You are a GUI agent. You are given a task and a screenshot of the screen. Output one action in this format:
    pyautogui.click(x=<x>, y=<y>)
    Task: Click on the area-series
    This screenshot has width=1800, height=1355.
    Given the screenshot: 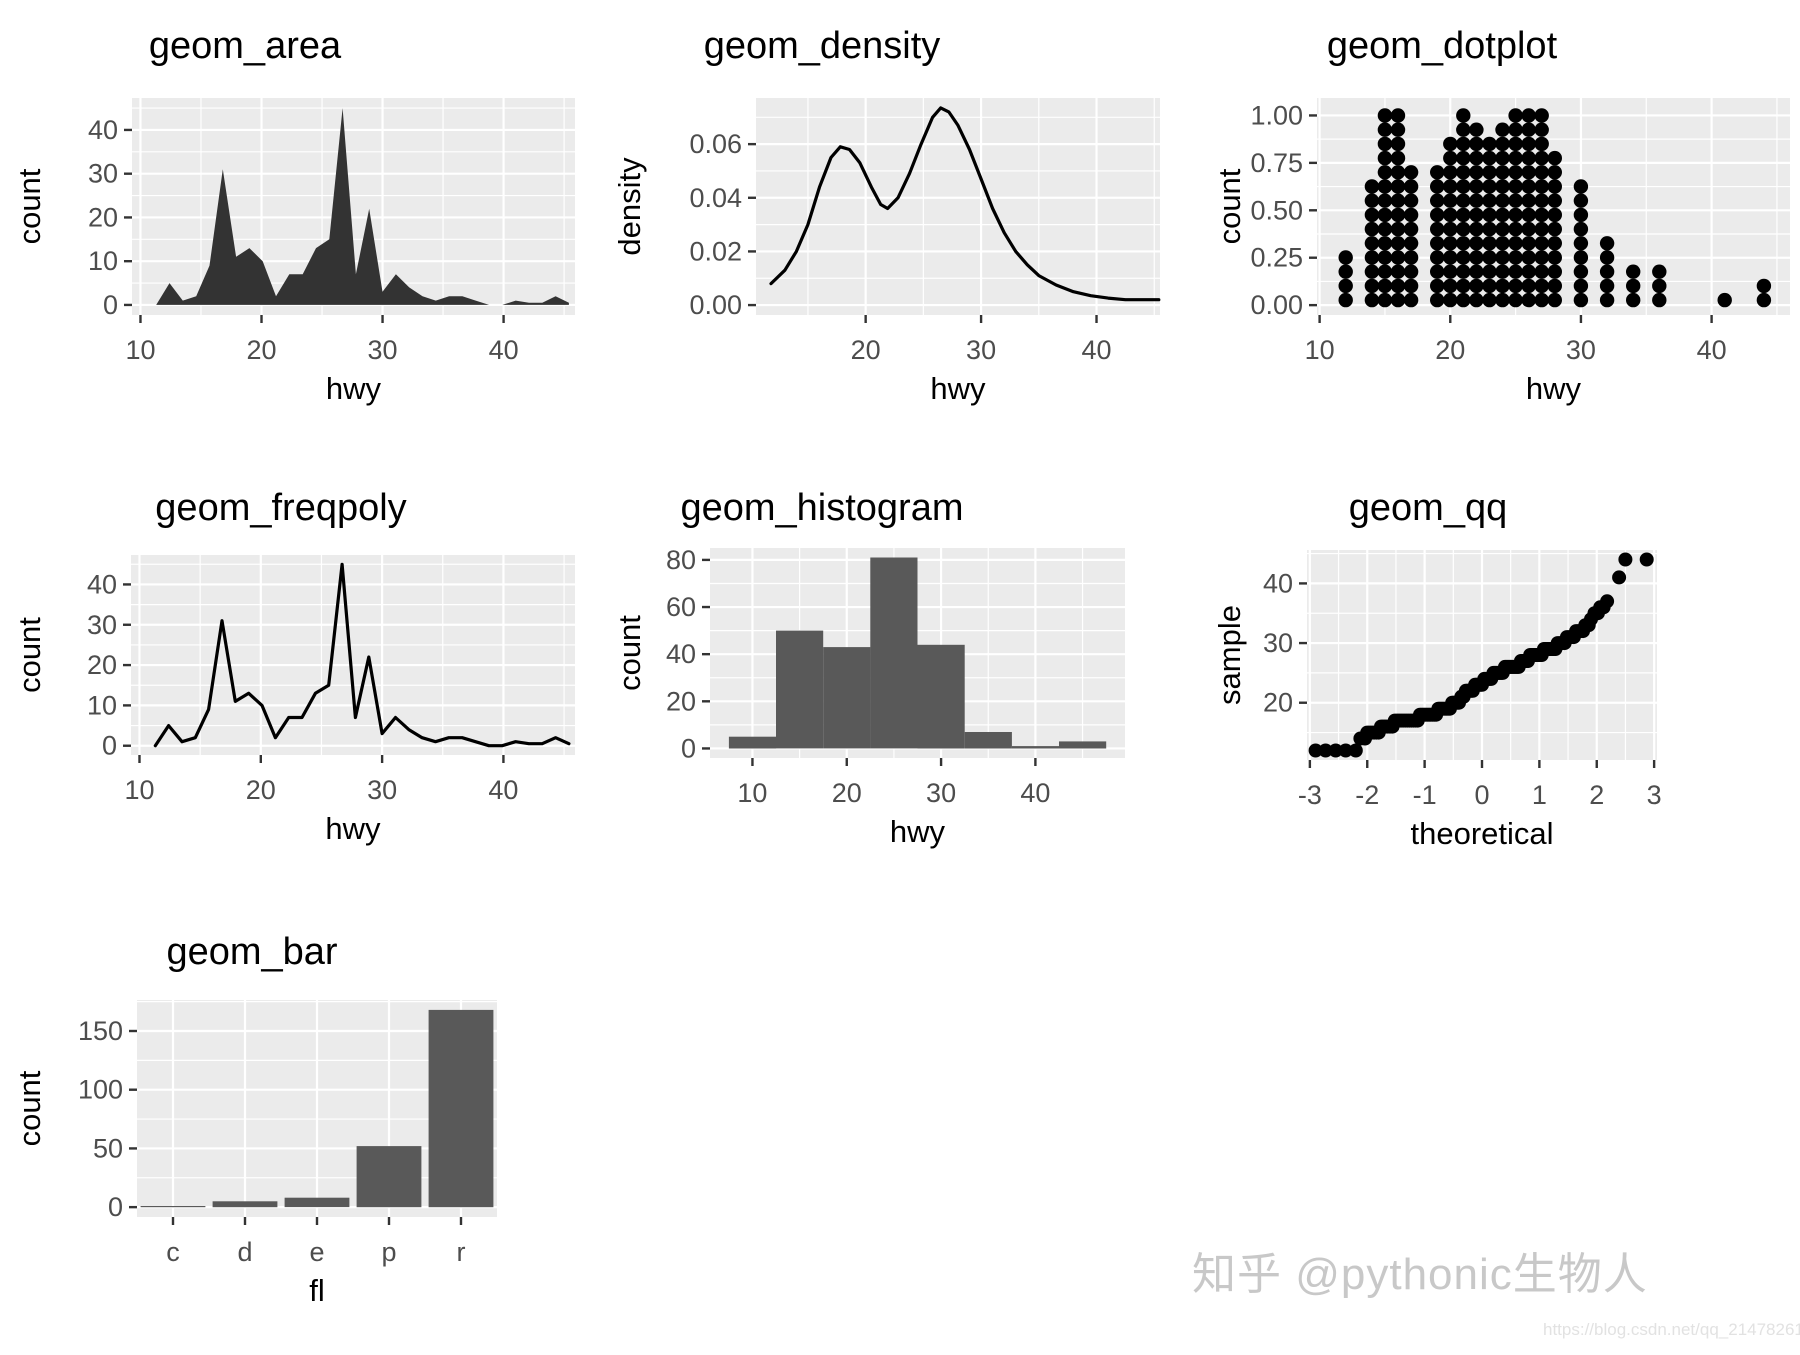 What is the action you would take?
    pyautogui.click(x=362, y=206)
    